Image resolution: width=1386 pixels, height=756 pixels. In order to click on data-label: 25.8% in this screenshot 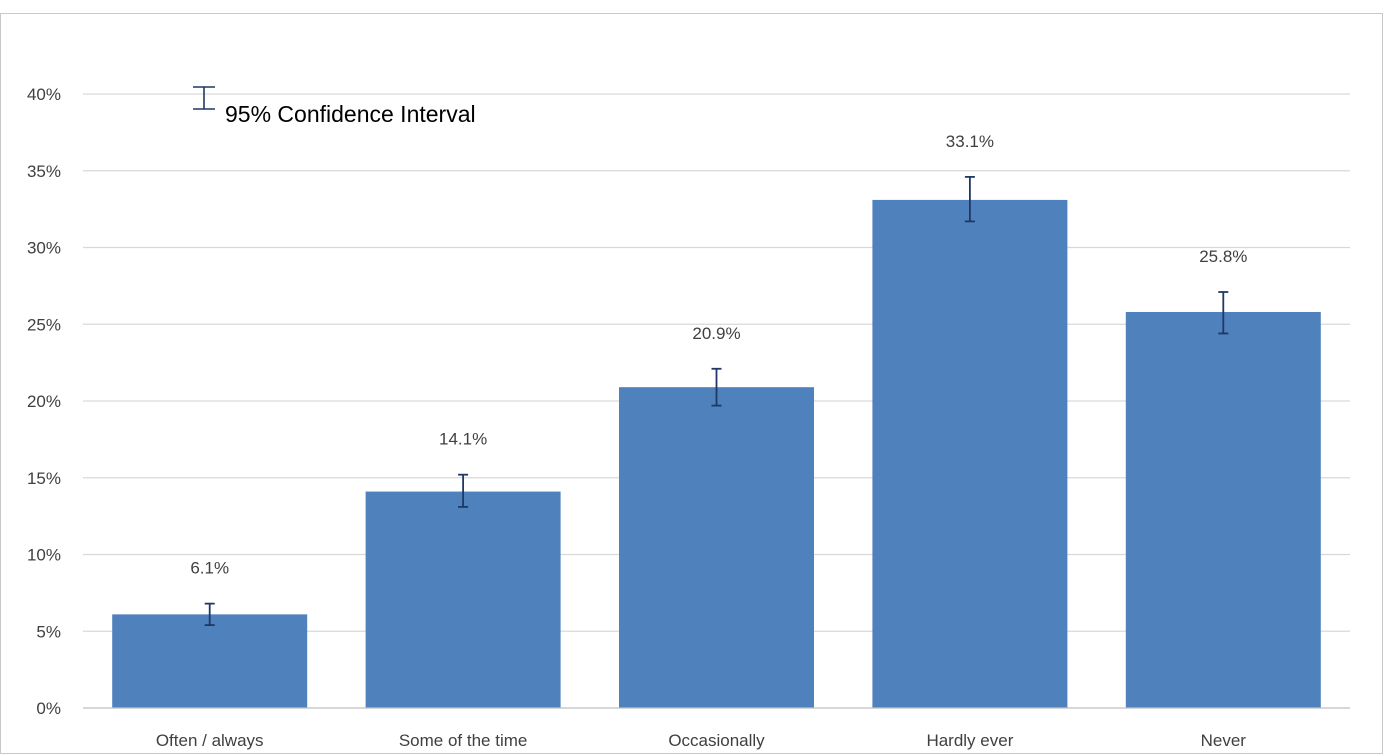, I will do `click(1223, 256)`.